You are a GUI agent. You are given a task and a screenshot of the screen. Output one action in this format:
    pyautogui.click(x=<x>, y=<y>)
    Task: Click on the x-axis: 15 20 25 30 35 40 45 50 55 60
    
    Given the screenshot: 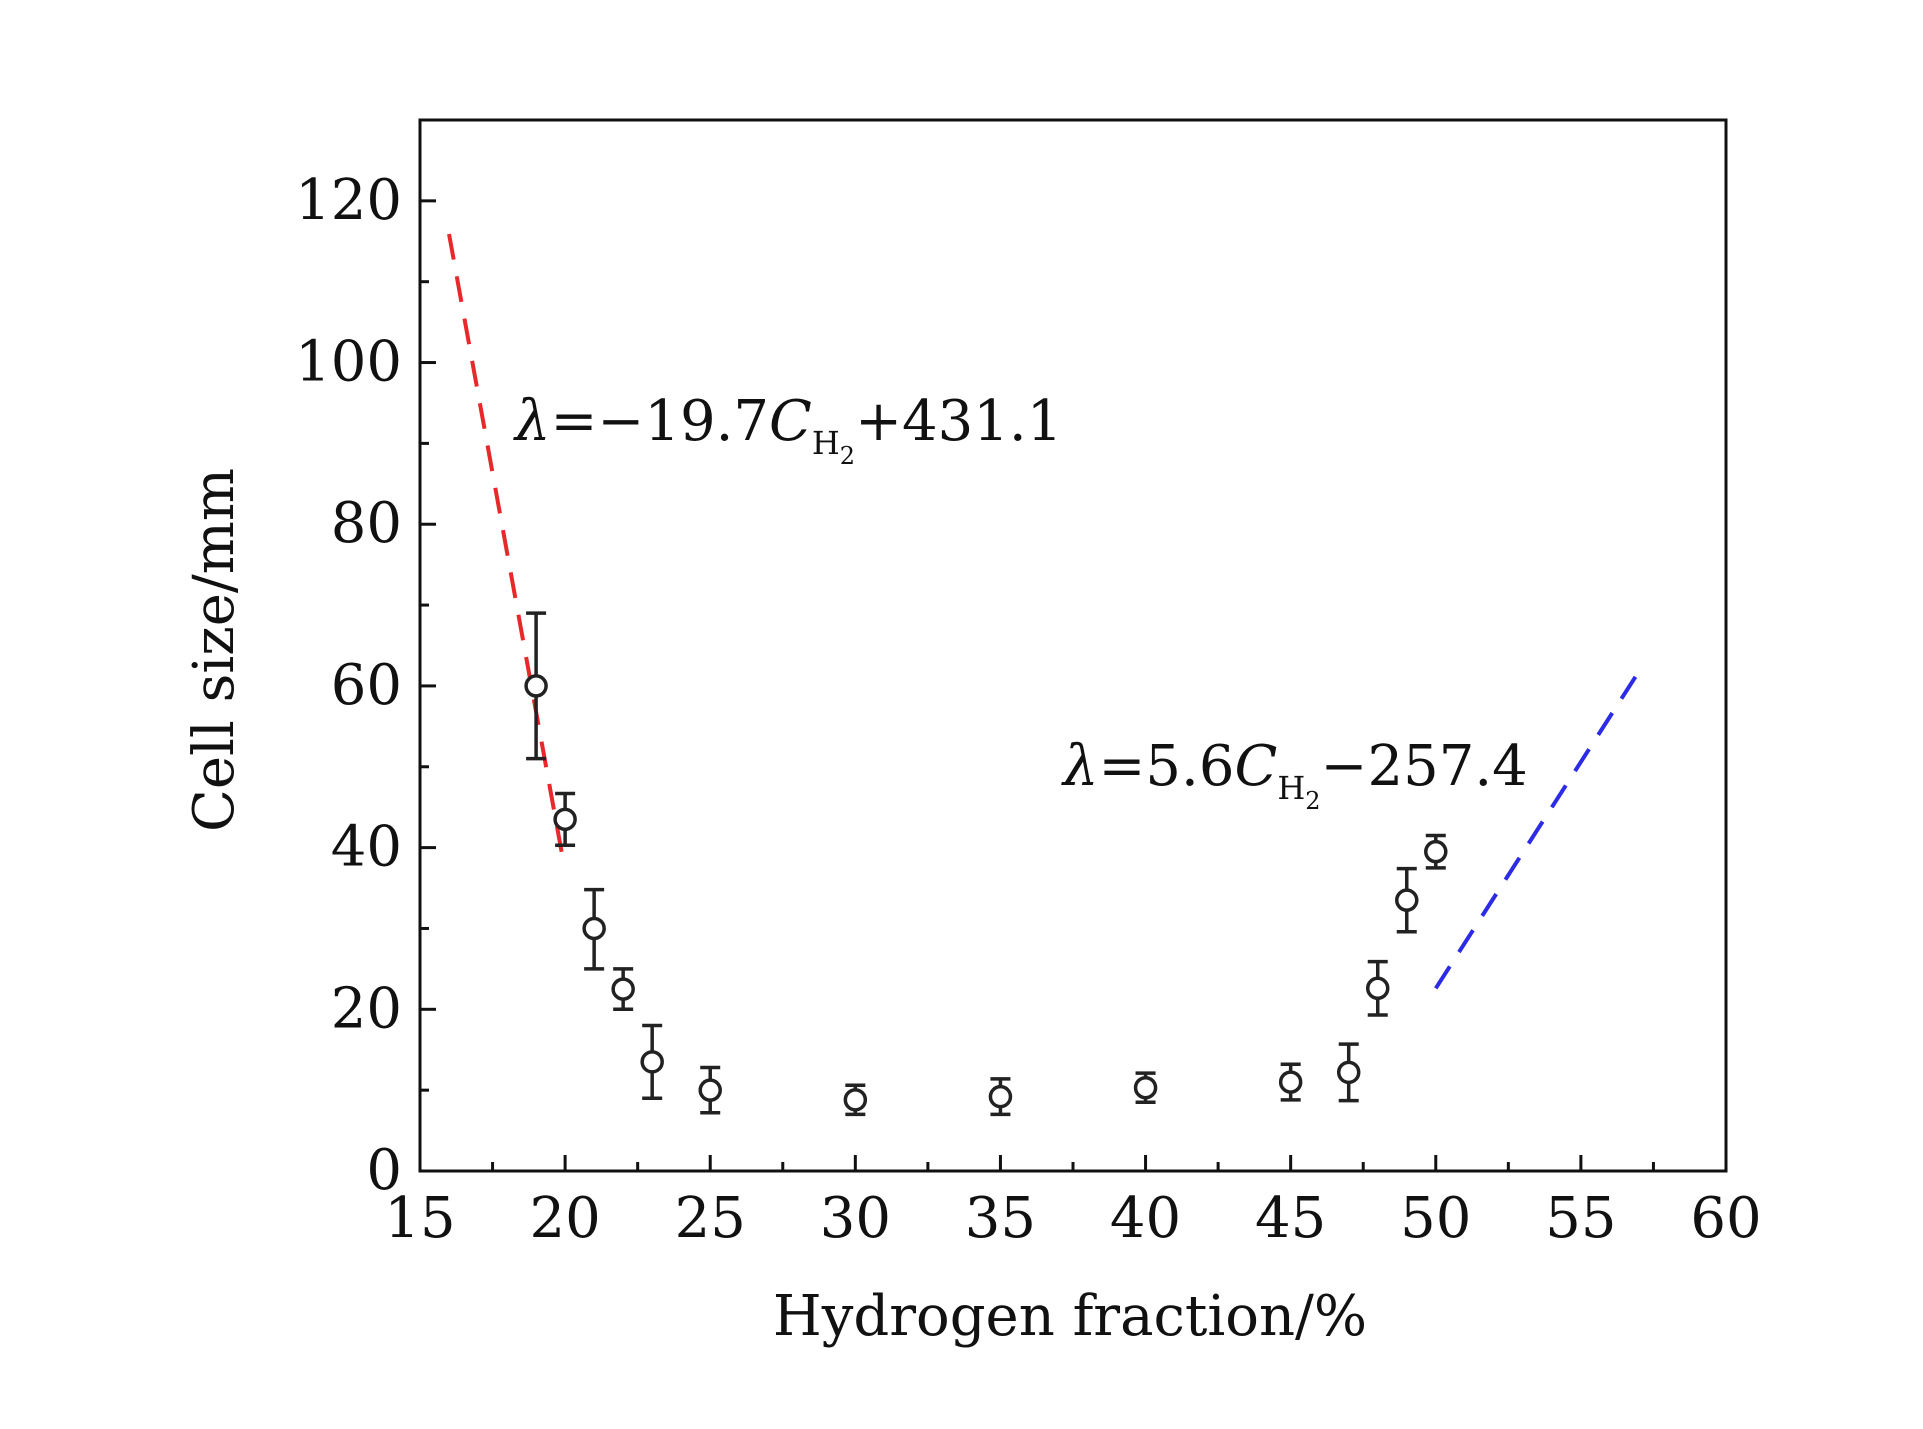 What is the action you would take?
    pyautogui.click(x=1073, y=1203)
    